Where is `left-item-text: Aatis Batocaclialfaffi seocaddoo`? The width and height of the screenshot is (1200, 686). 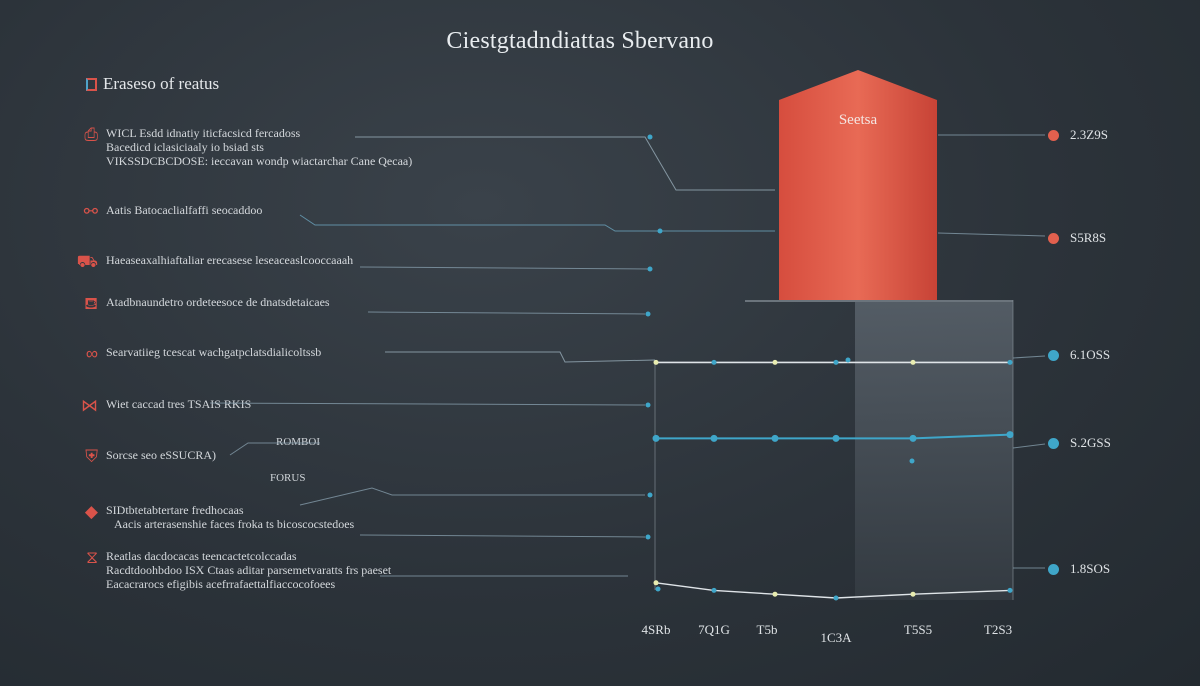
left-item-text: Aatis Batocaclialfaffi seocaddoo is located at coordinates (184, 210).